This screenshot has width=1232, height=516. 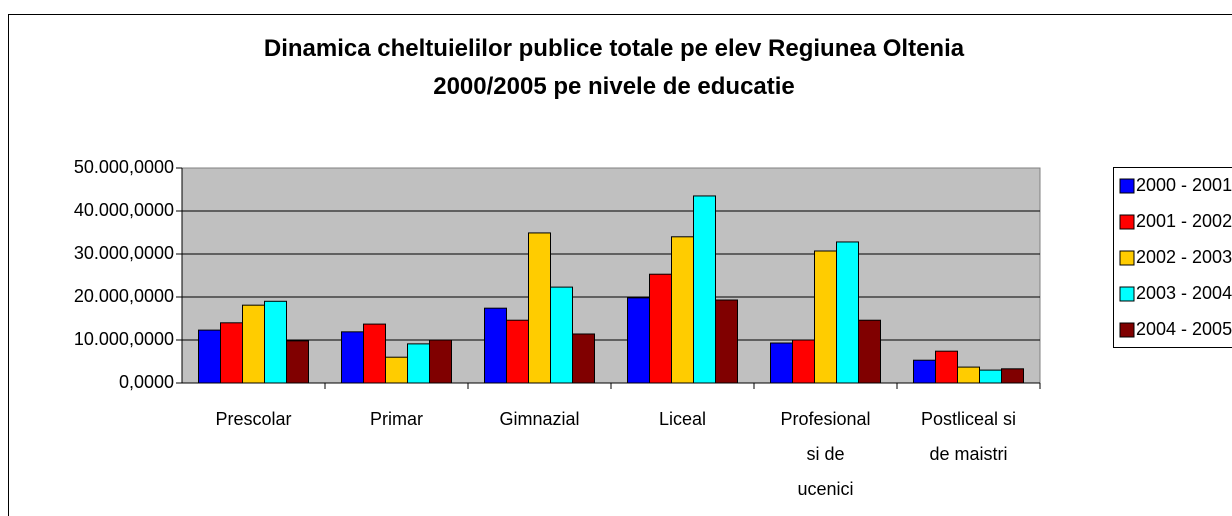 What do you see at coordinates (968, 436) in the screenshot?
I see `x-tick-label: Postliceal si de maistri` at bounding box center [968, 436].